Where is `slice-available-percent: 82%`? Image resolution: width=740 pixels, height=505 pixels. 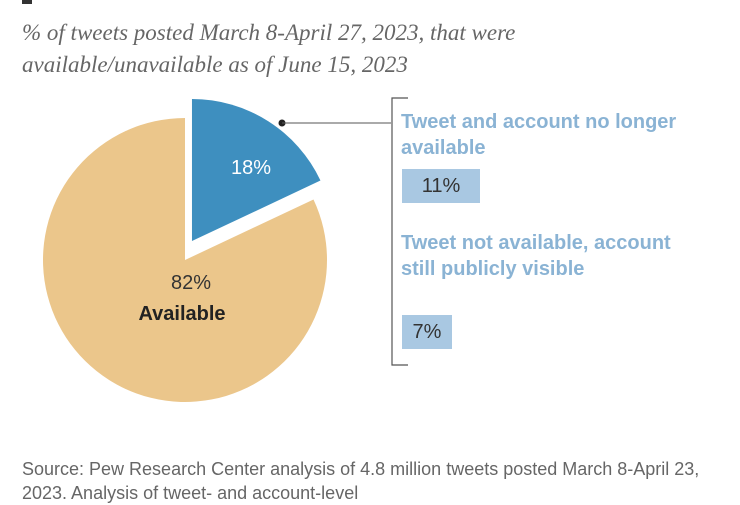 slice-available-percent: 82% is located at coordinates (191, 283).